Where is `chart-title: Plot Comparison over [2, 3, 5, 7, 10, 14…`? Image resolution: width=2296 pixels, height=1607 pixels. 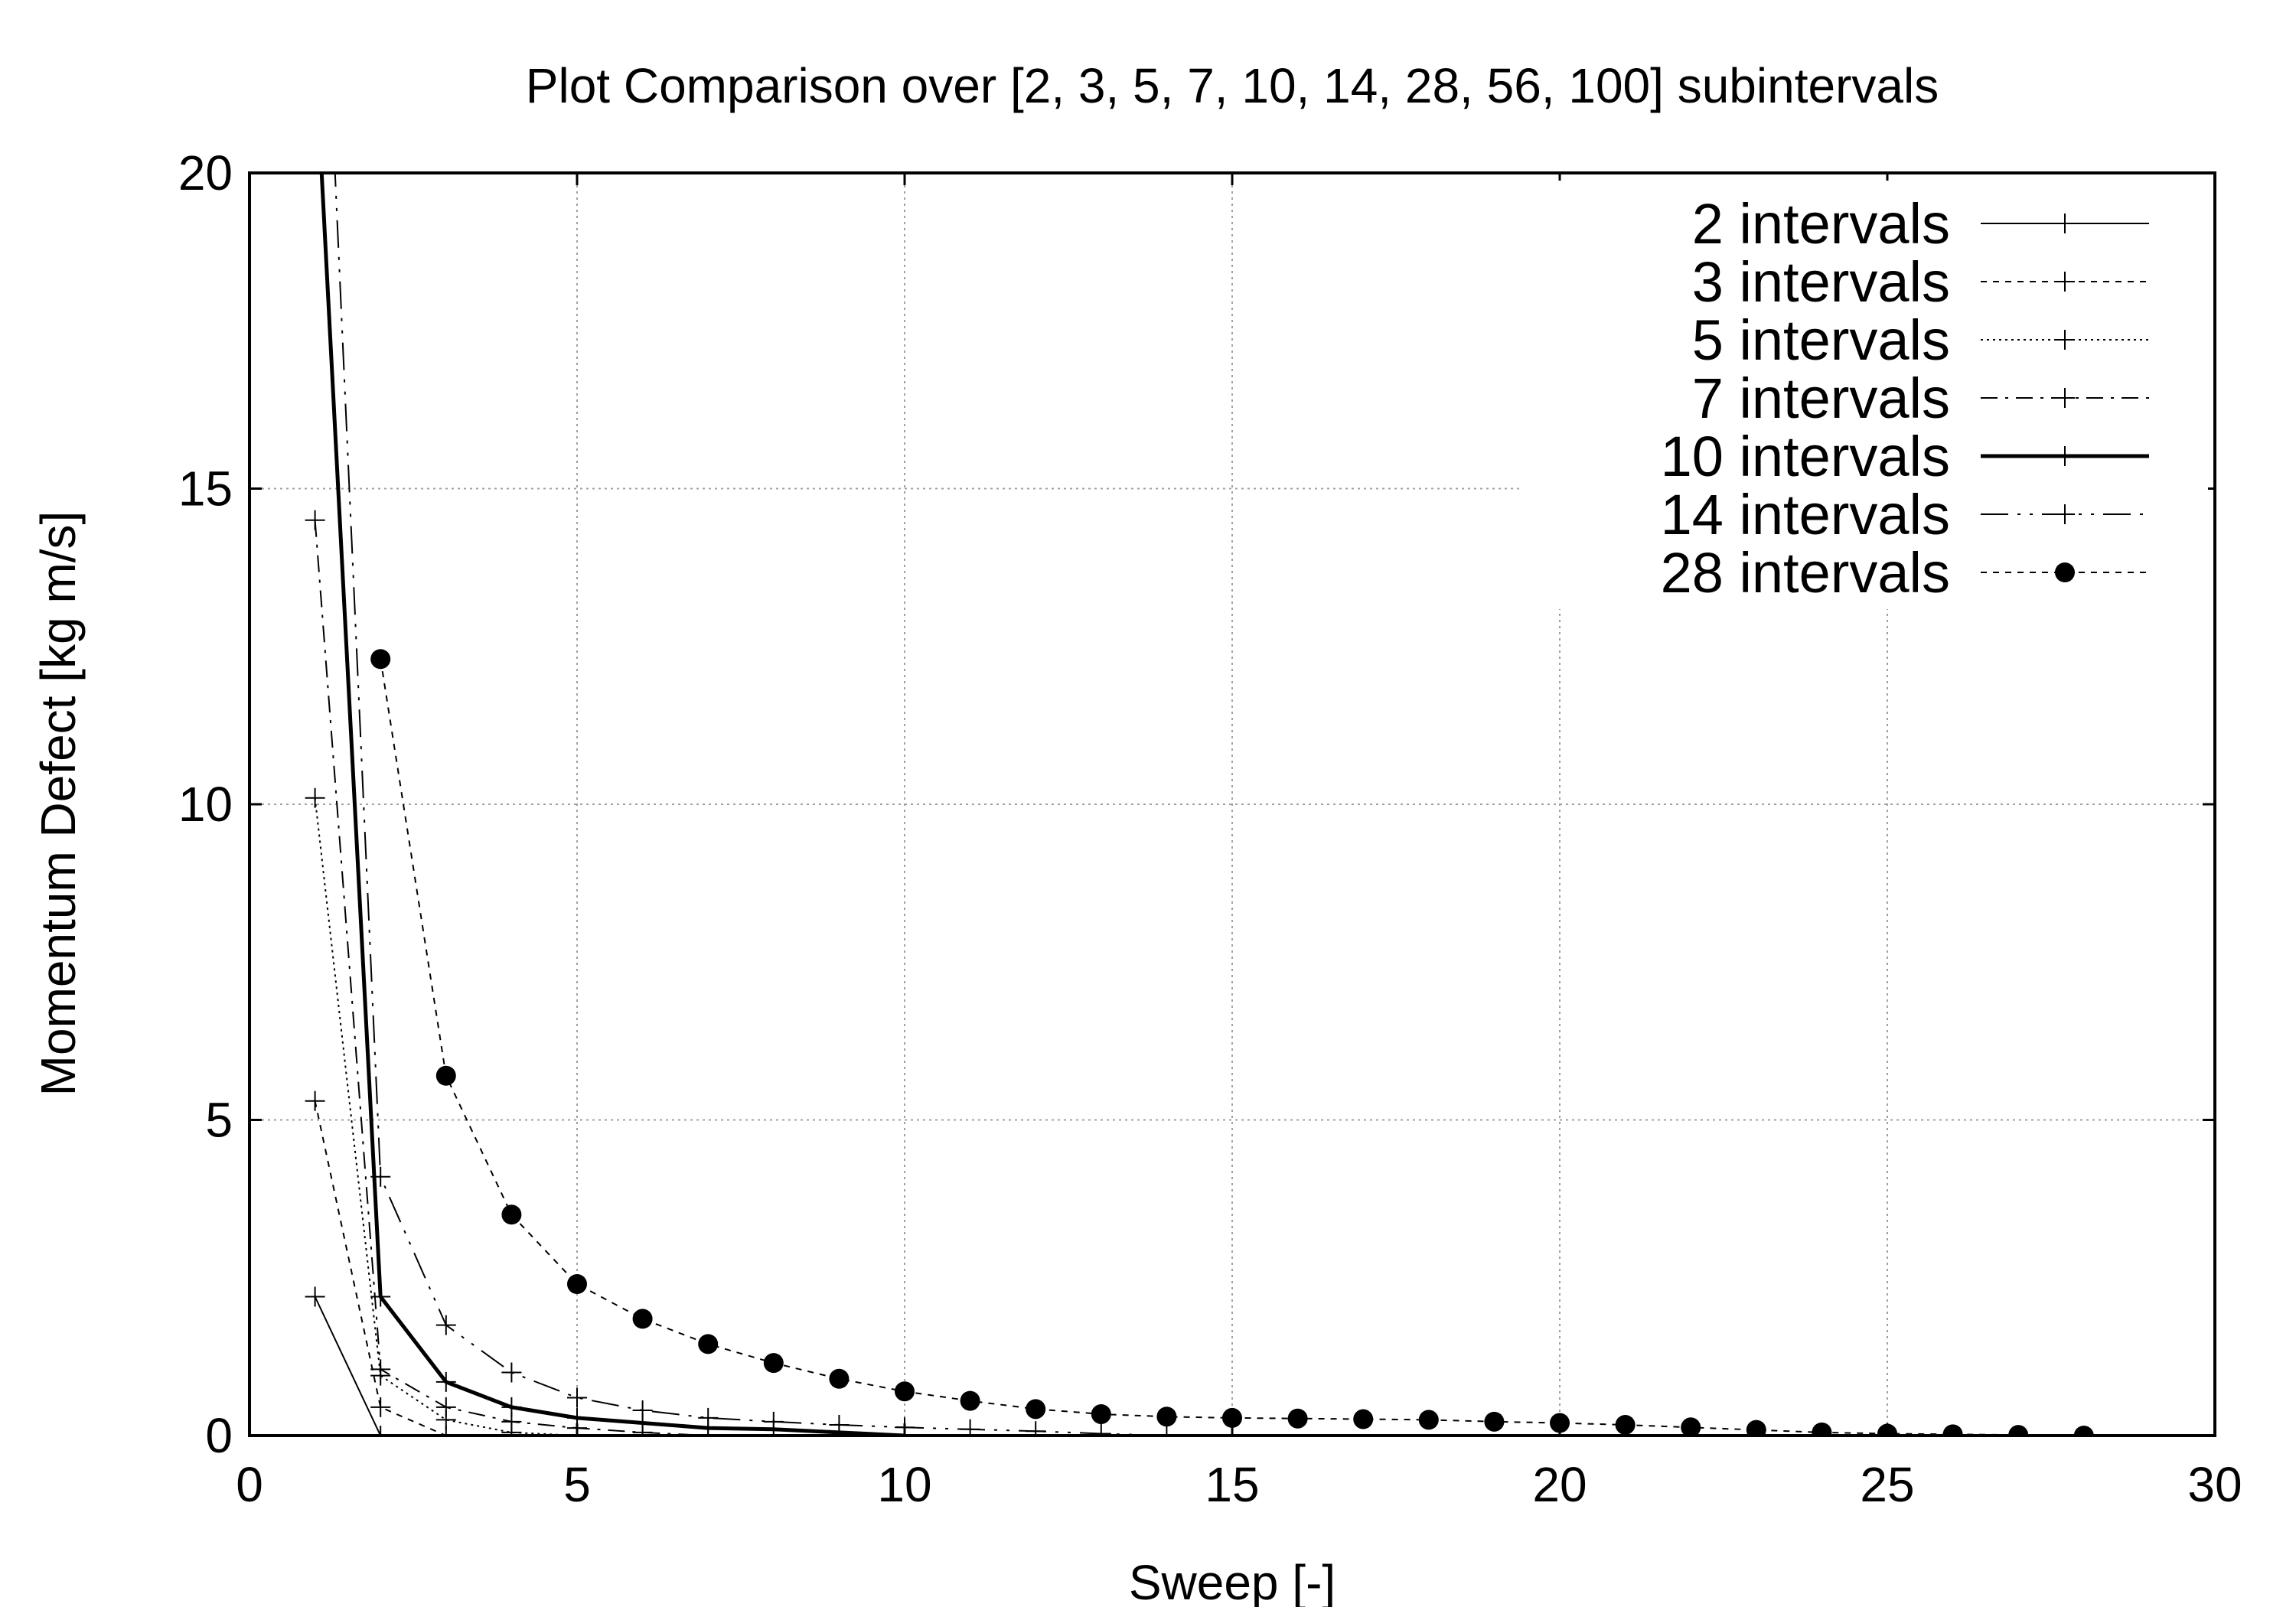 chart-title: Plot Comparison over [2, 3, 5, 7, 10, 14… is located at coordinates (1232, 85).